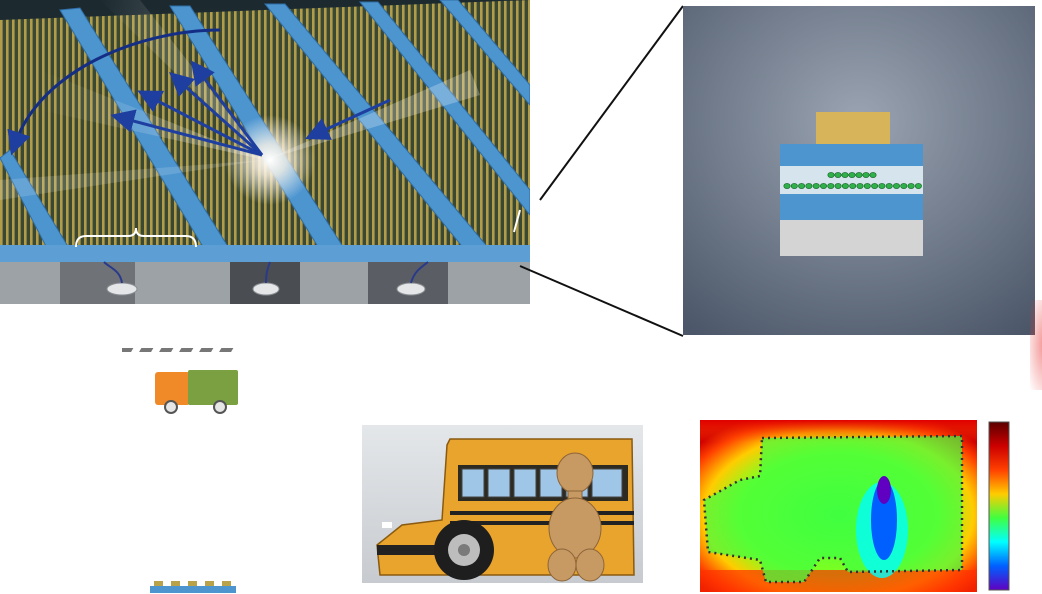 Image resolution: width=1042 pixels, height=594 pixels. I want to click on active-layer, so click(851, 180).